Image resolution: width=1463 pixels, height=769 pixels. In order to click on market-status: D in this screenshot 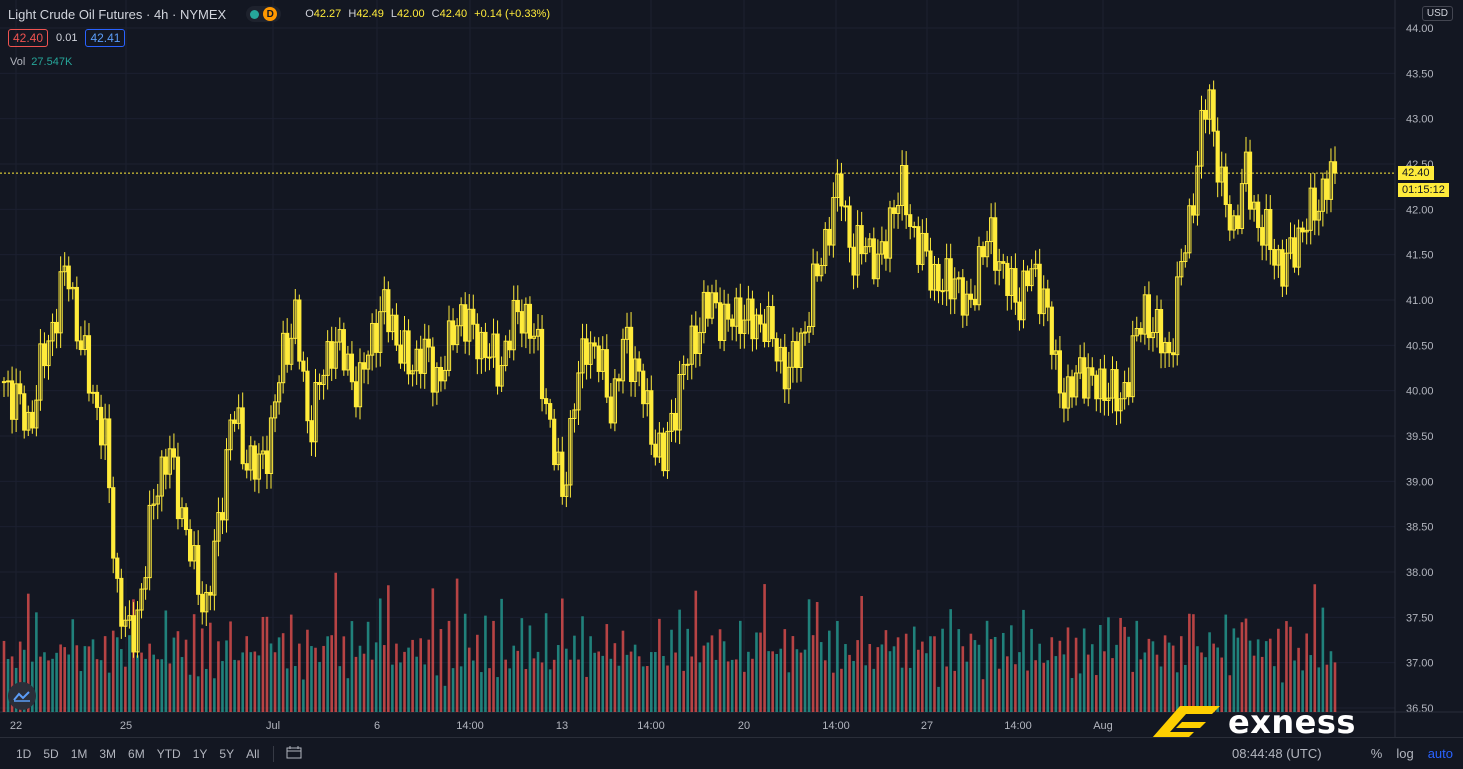, I will do `click(264, 14)`.